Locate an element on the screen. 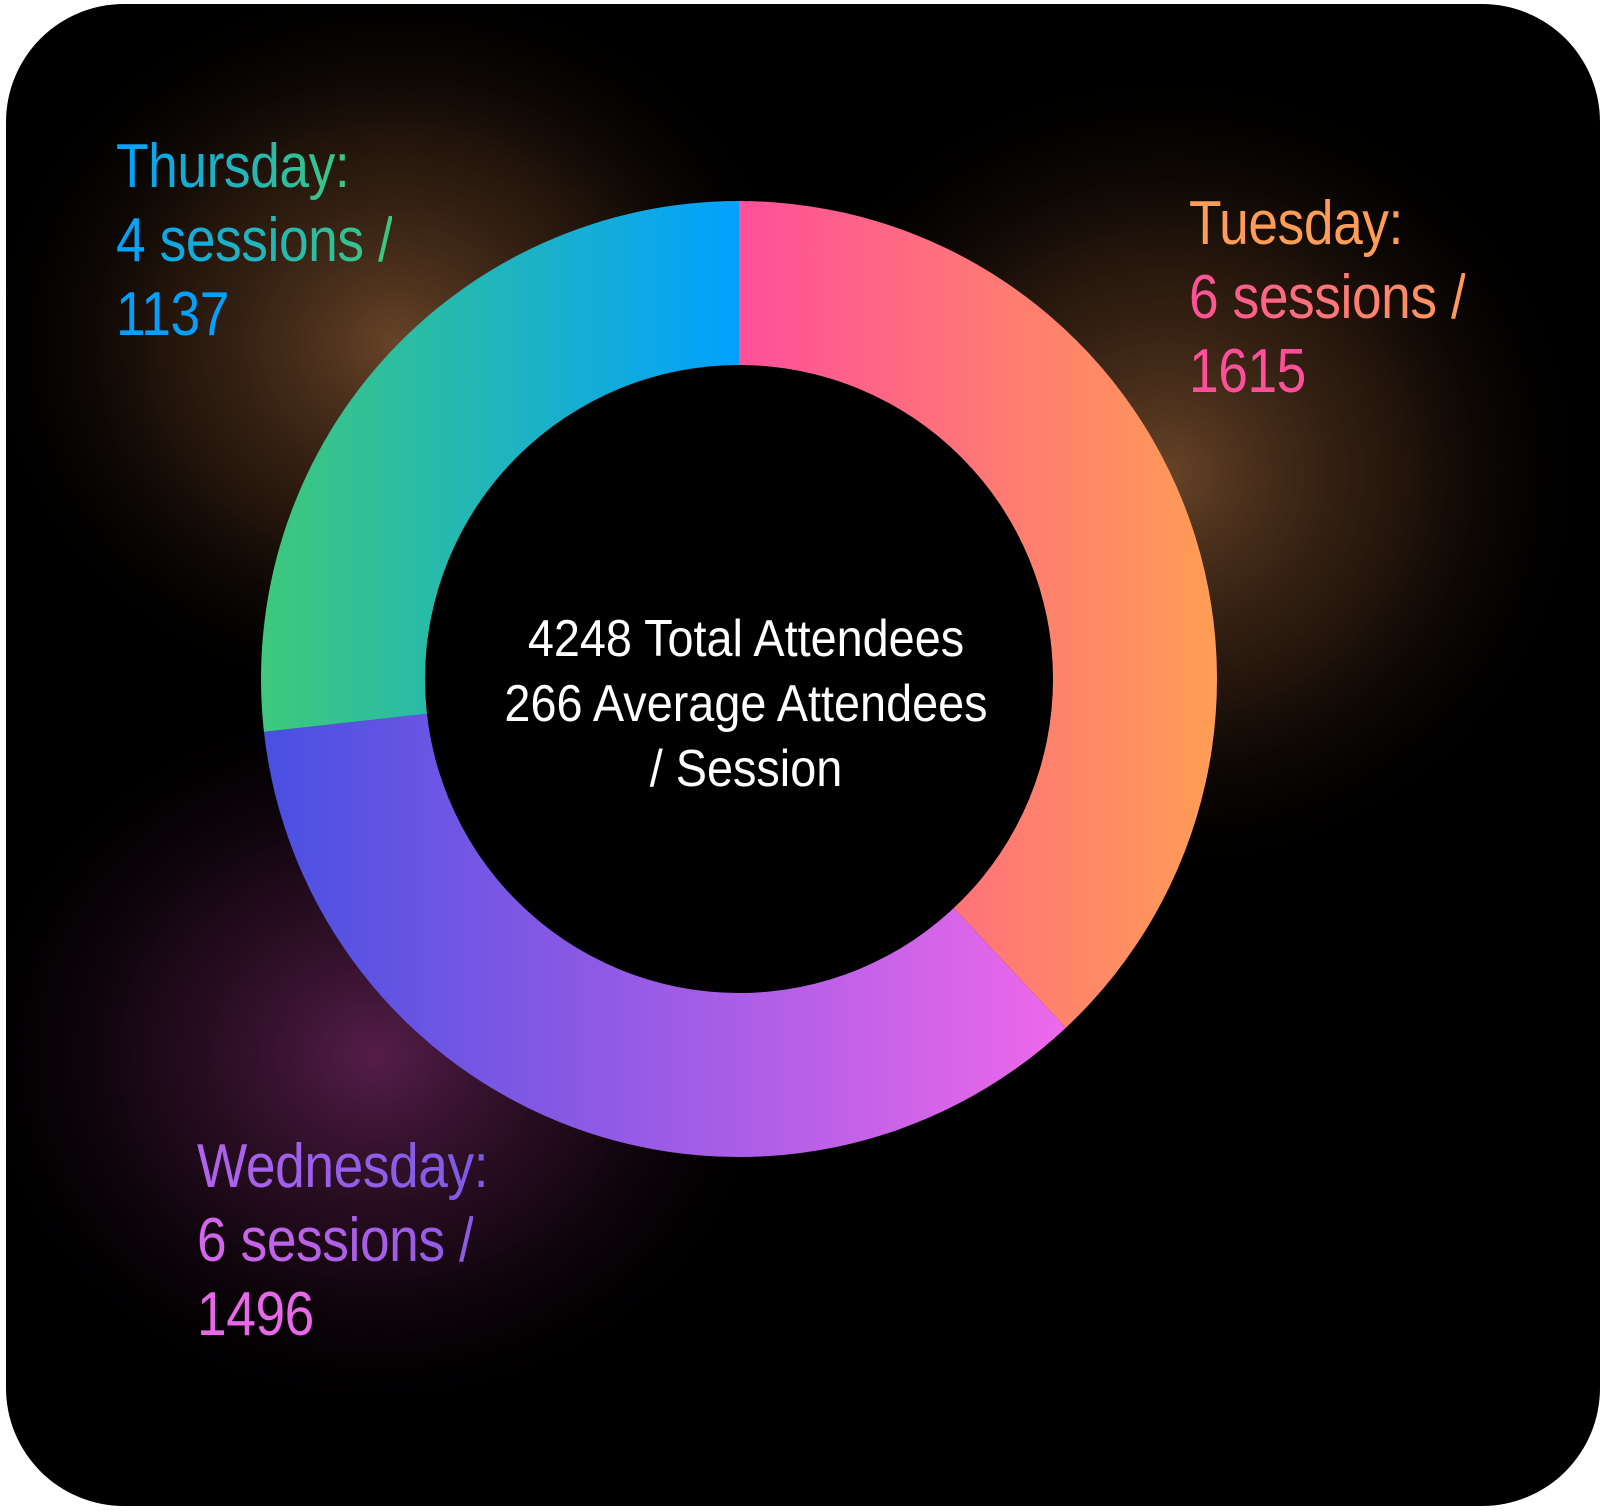 The image size is (1603, 1511). label-tuesday-day: Tuesday: is located at coordinates (1296, 224).